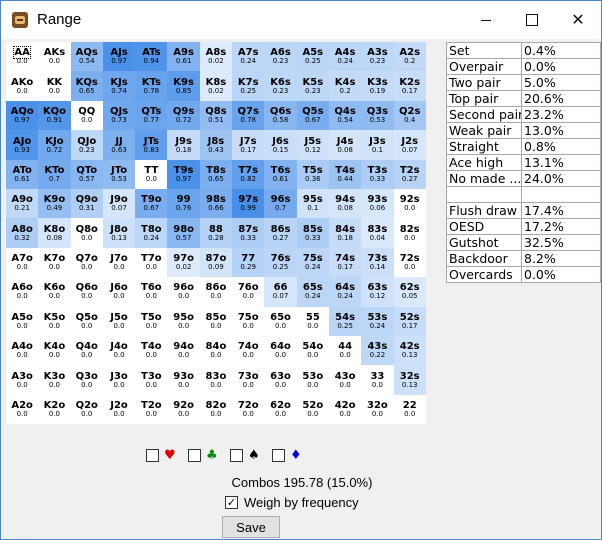  What do you see at coordinates (86, 321) in the screenshot?
I see `hand-cell: Q5o 0.0` at bounding box center [86, 321].